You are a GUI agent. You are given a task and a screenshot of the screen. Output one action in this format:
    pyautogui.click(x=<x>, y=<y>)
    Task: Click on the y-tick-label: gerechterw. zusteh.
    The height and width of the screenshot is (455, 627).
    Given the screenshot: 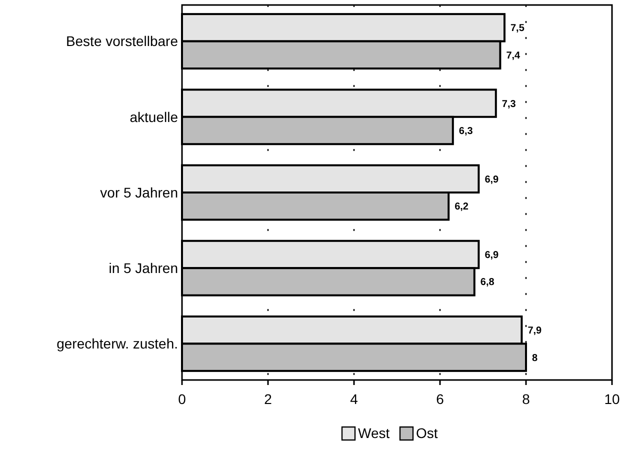 What is the action you would take?
    pyautogui.click(x=117, y=344)
    